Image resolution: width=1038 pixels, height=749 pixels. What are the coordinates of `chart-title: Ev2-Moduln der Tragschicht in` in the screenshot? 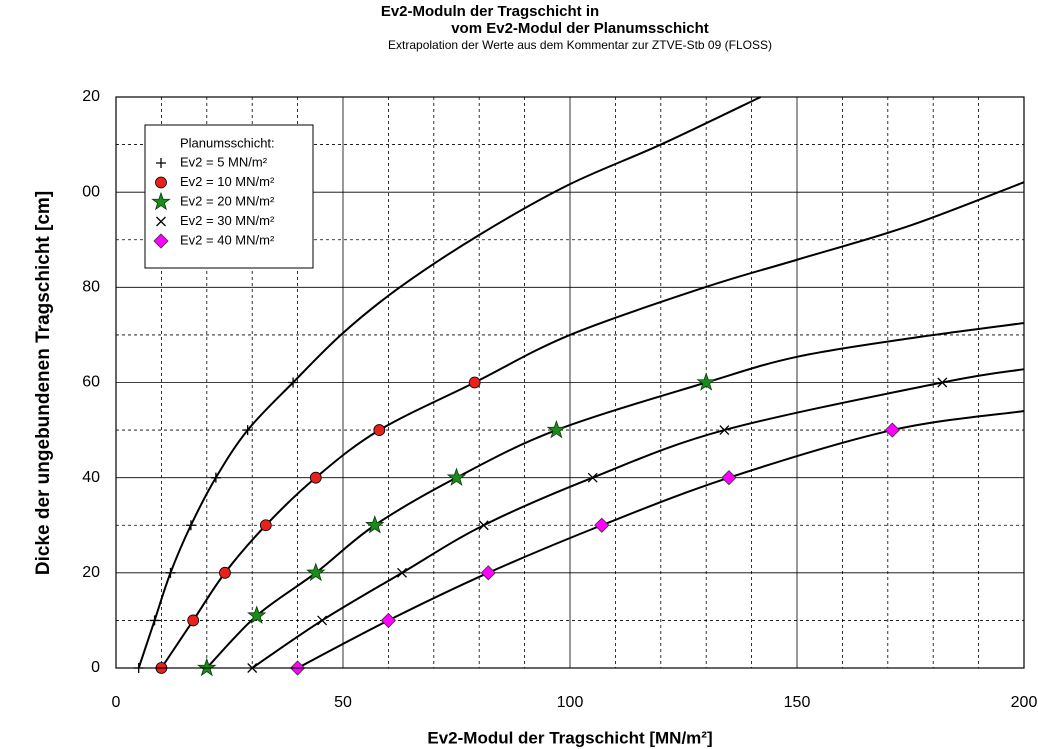 It's located at (490, 11).